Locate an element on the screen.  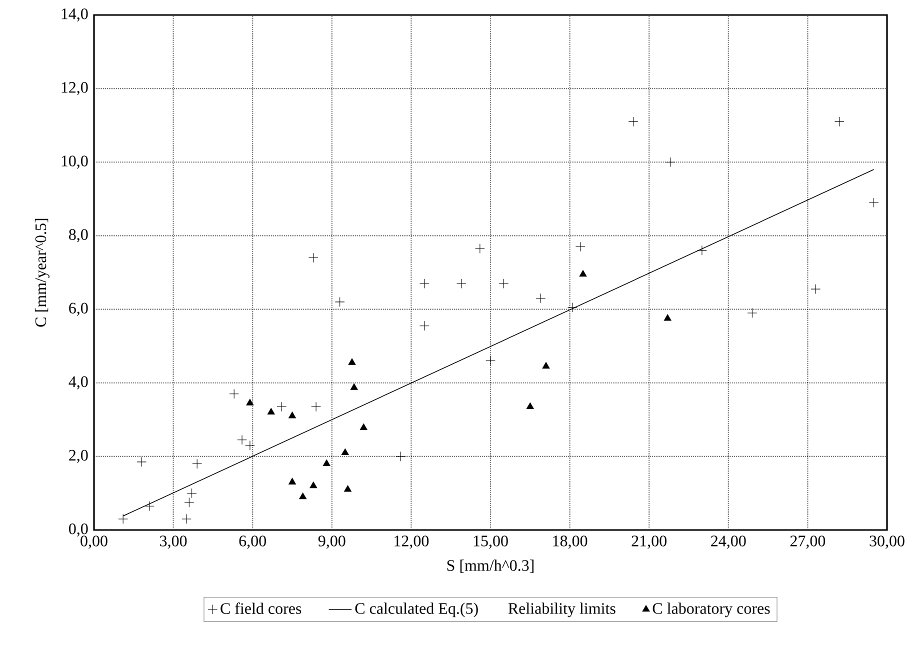
x-tick-label: 27,00 is located at coordinates (808, 542).